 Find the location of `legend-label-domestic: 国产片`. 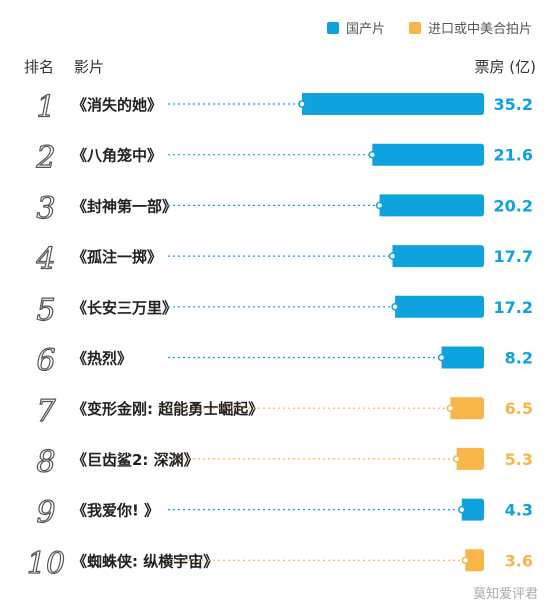

legend-label-domestic: 国产片 is located at coordinates (365, 29).